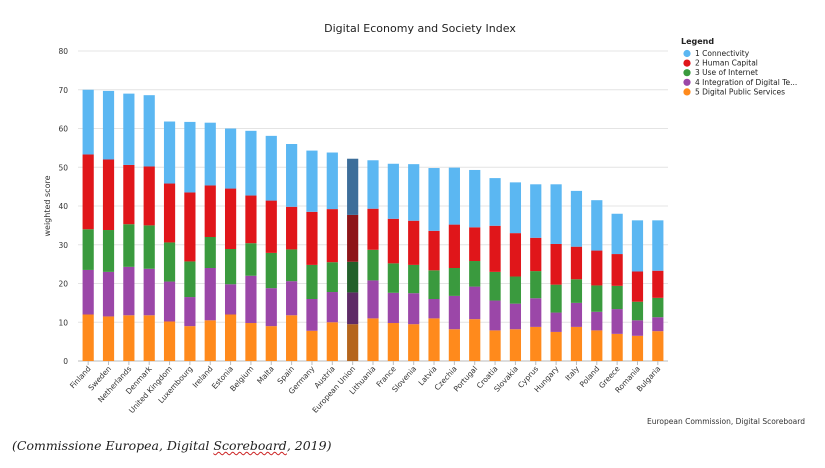 The height and width of the screenshot is (468, 825). What do you see at coordinates (63, 51) in the screenshot?
I see `y-tick-label: 80` at bounding box center [63, 51].